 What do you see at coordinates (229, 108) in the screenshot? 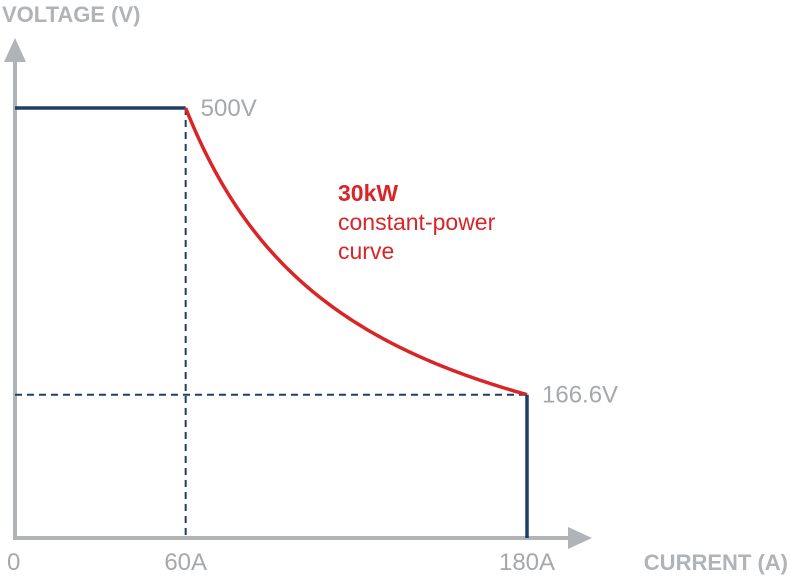
I see `point-label-500v: 500V` at bounding box center [229, 108].